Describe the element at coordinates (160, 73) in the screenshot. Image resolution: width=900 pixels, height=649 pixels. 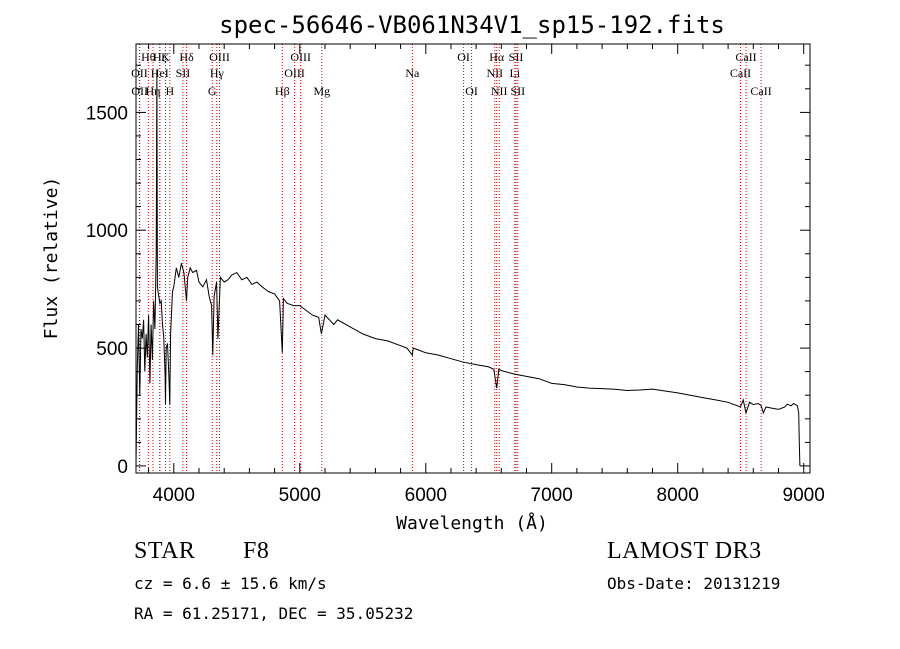
I see `reference-line-label: HeI` at that location.